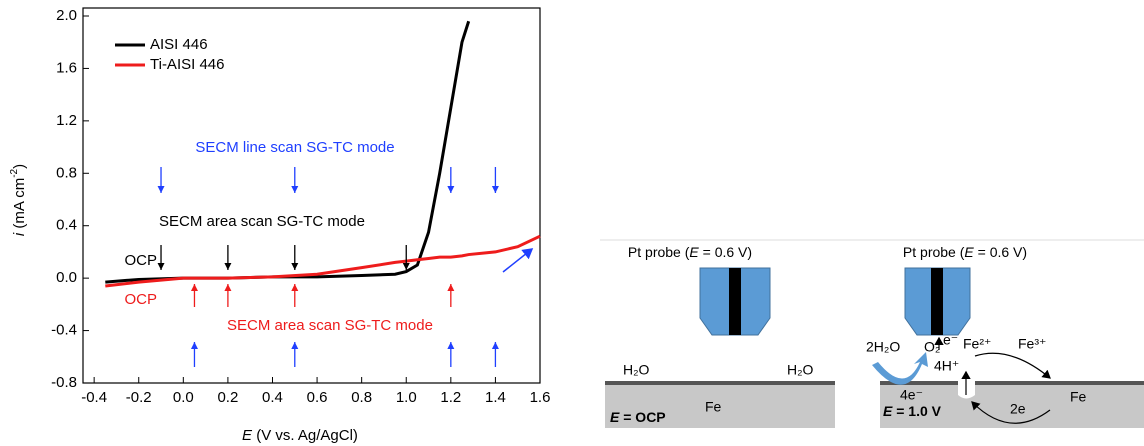 Image resolution: width=1144 pixels, height=446 pixels. What do you see at coordinates (66, 225) in the screenshot?
I see `y-tick-label: 0.4` at bounding box center [66, 225].